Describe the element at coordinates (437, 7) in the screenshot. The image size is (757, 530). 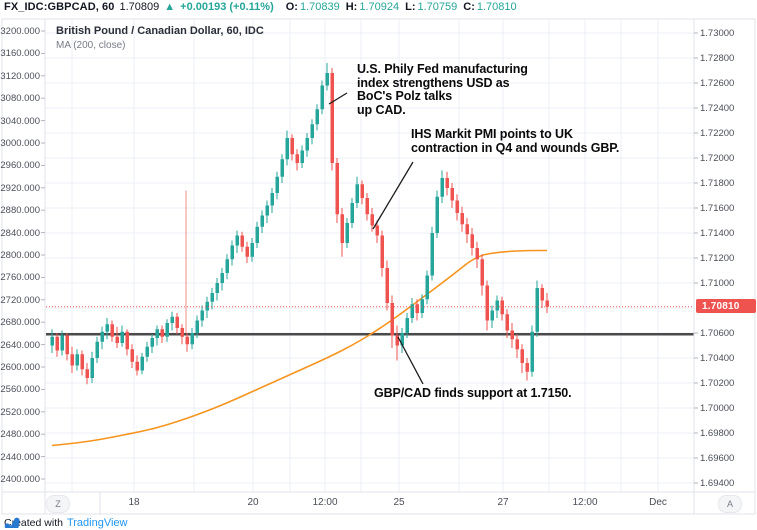
I see `low-value: 1.70759` at that location.